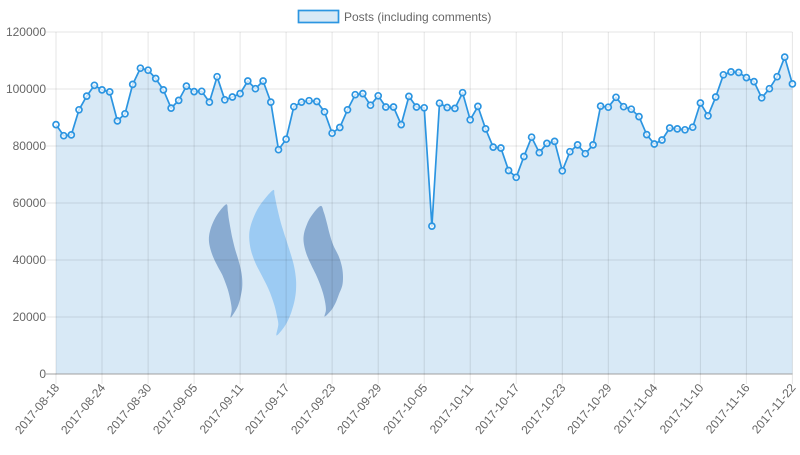 This screenshot has width=800, height=455. I want to click on svg-text: Posts (including comments), so click(417, 17).